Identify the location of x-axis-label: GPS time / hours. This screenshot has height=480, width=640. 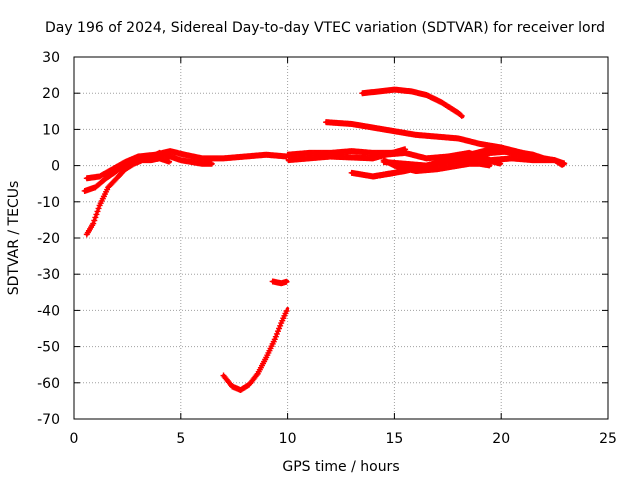
(340, 467).